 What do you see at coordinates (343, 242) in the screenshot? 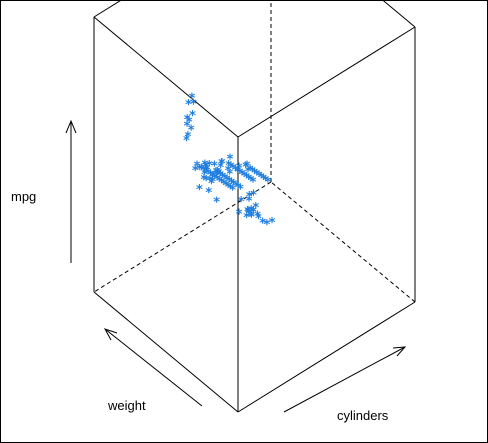
I see `box-edge-CD` at bounding box center [343, 242].